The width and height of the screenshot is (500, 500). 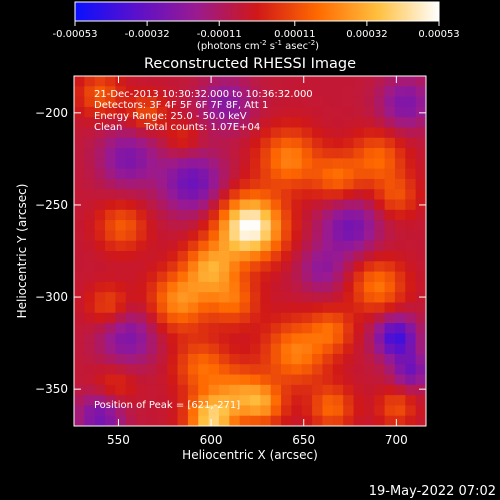 I want to click on colorbar-tick-label: 0.00053, so click(x=438, y=34).